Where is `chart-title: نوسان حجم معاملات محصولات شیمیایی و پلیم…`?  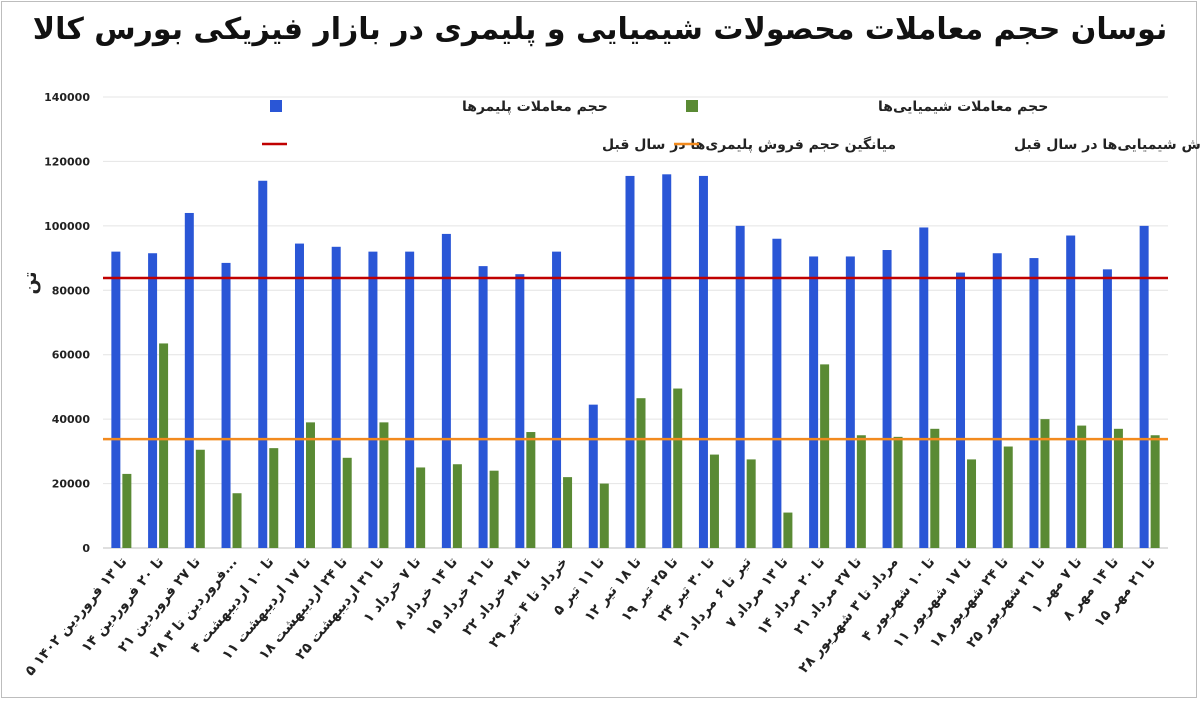
chart-title: نوسان حجم معاملات محصولات شیمیایی و پلیم… is located at coordinates (600, 29).